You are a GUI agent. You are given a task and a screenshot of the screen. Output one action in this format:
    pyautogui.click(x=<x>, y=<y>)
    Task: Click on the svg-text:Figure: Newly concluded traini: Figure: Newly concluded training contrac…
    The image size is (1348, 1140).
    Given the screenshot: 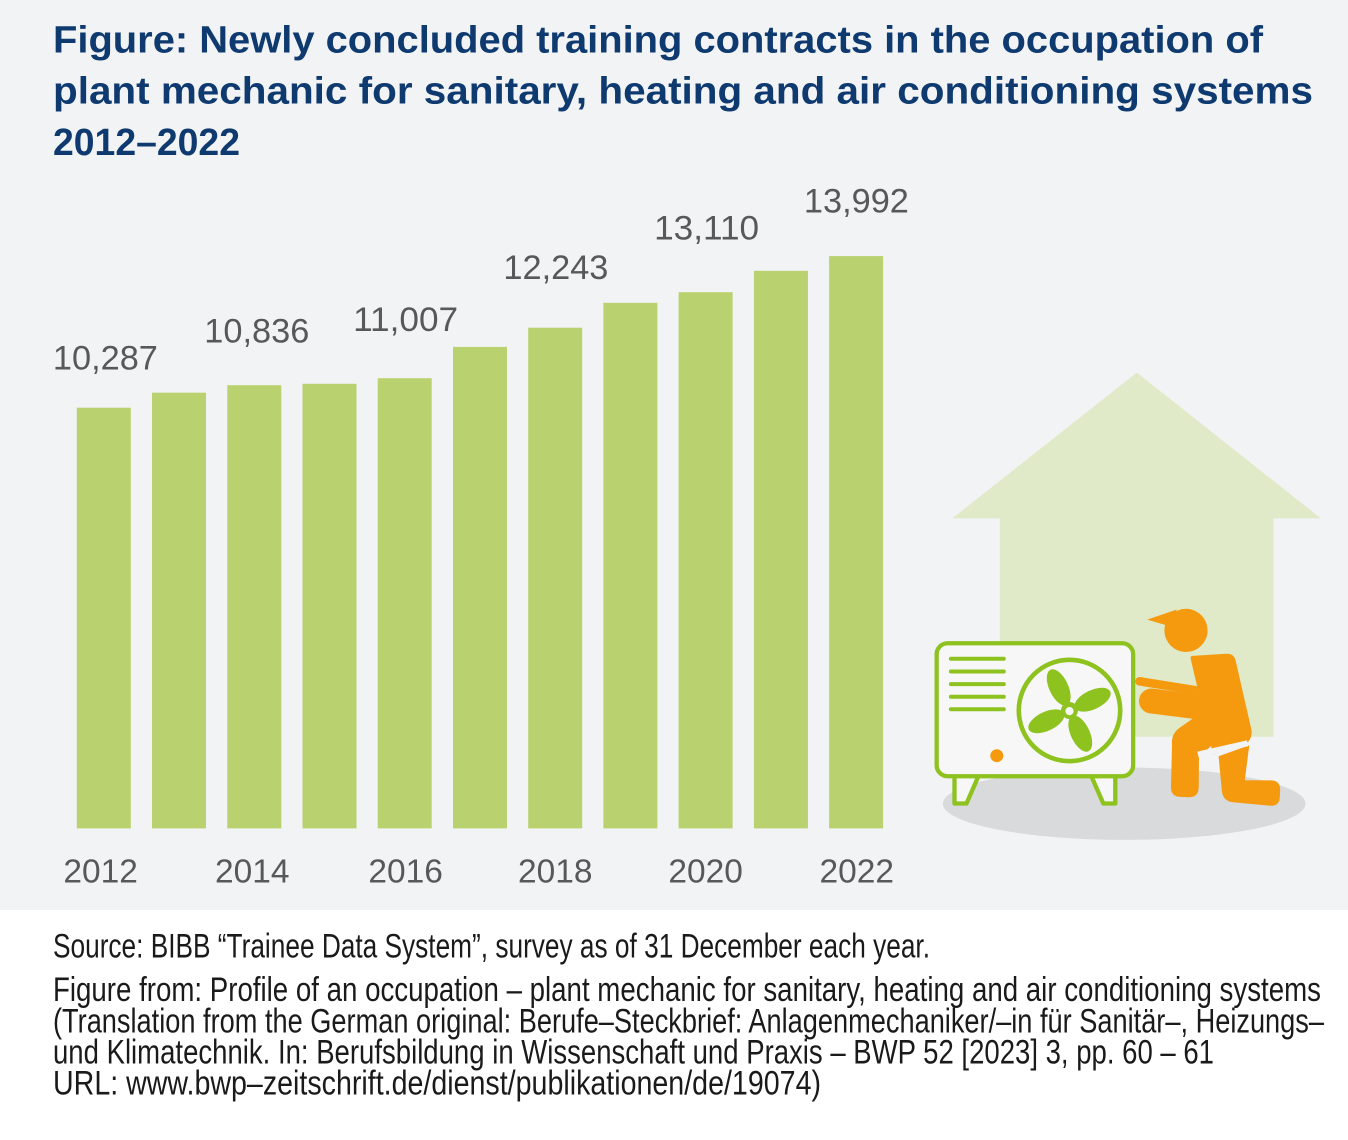 What is the action you would take?
    pyautogui.click(x=658, y=40)
    